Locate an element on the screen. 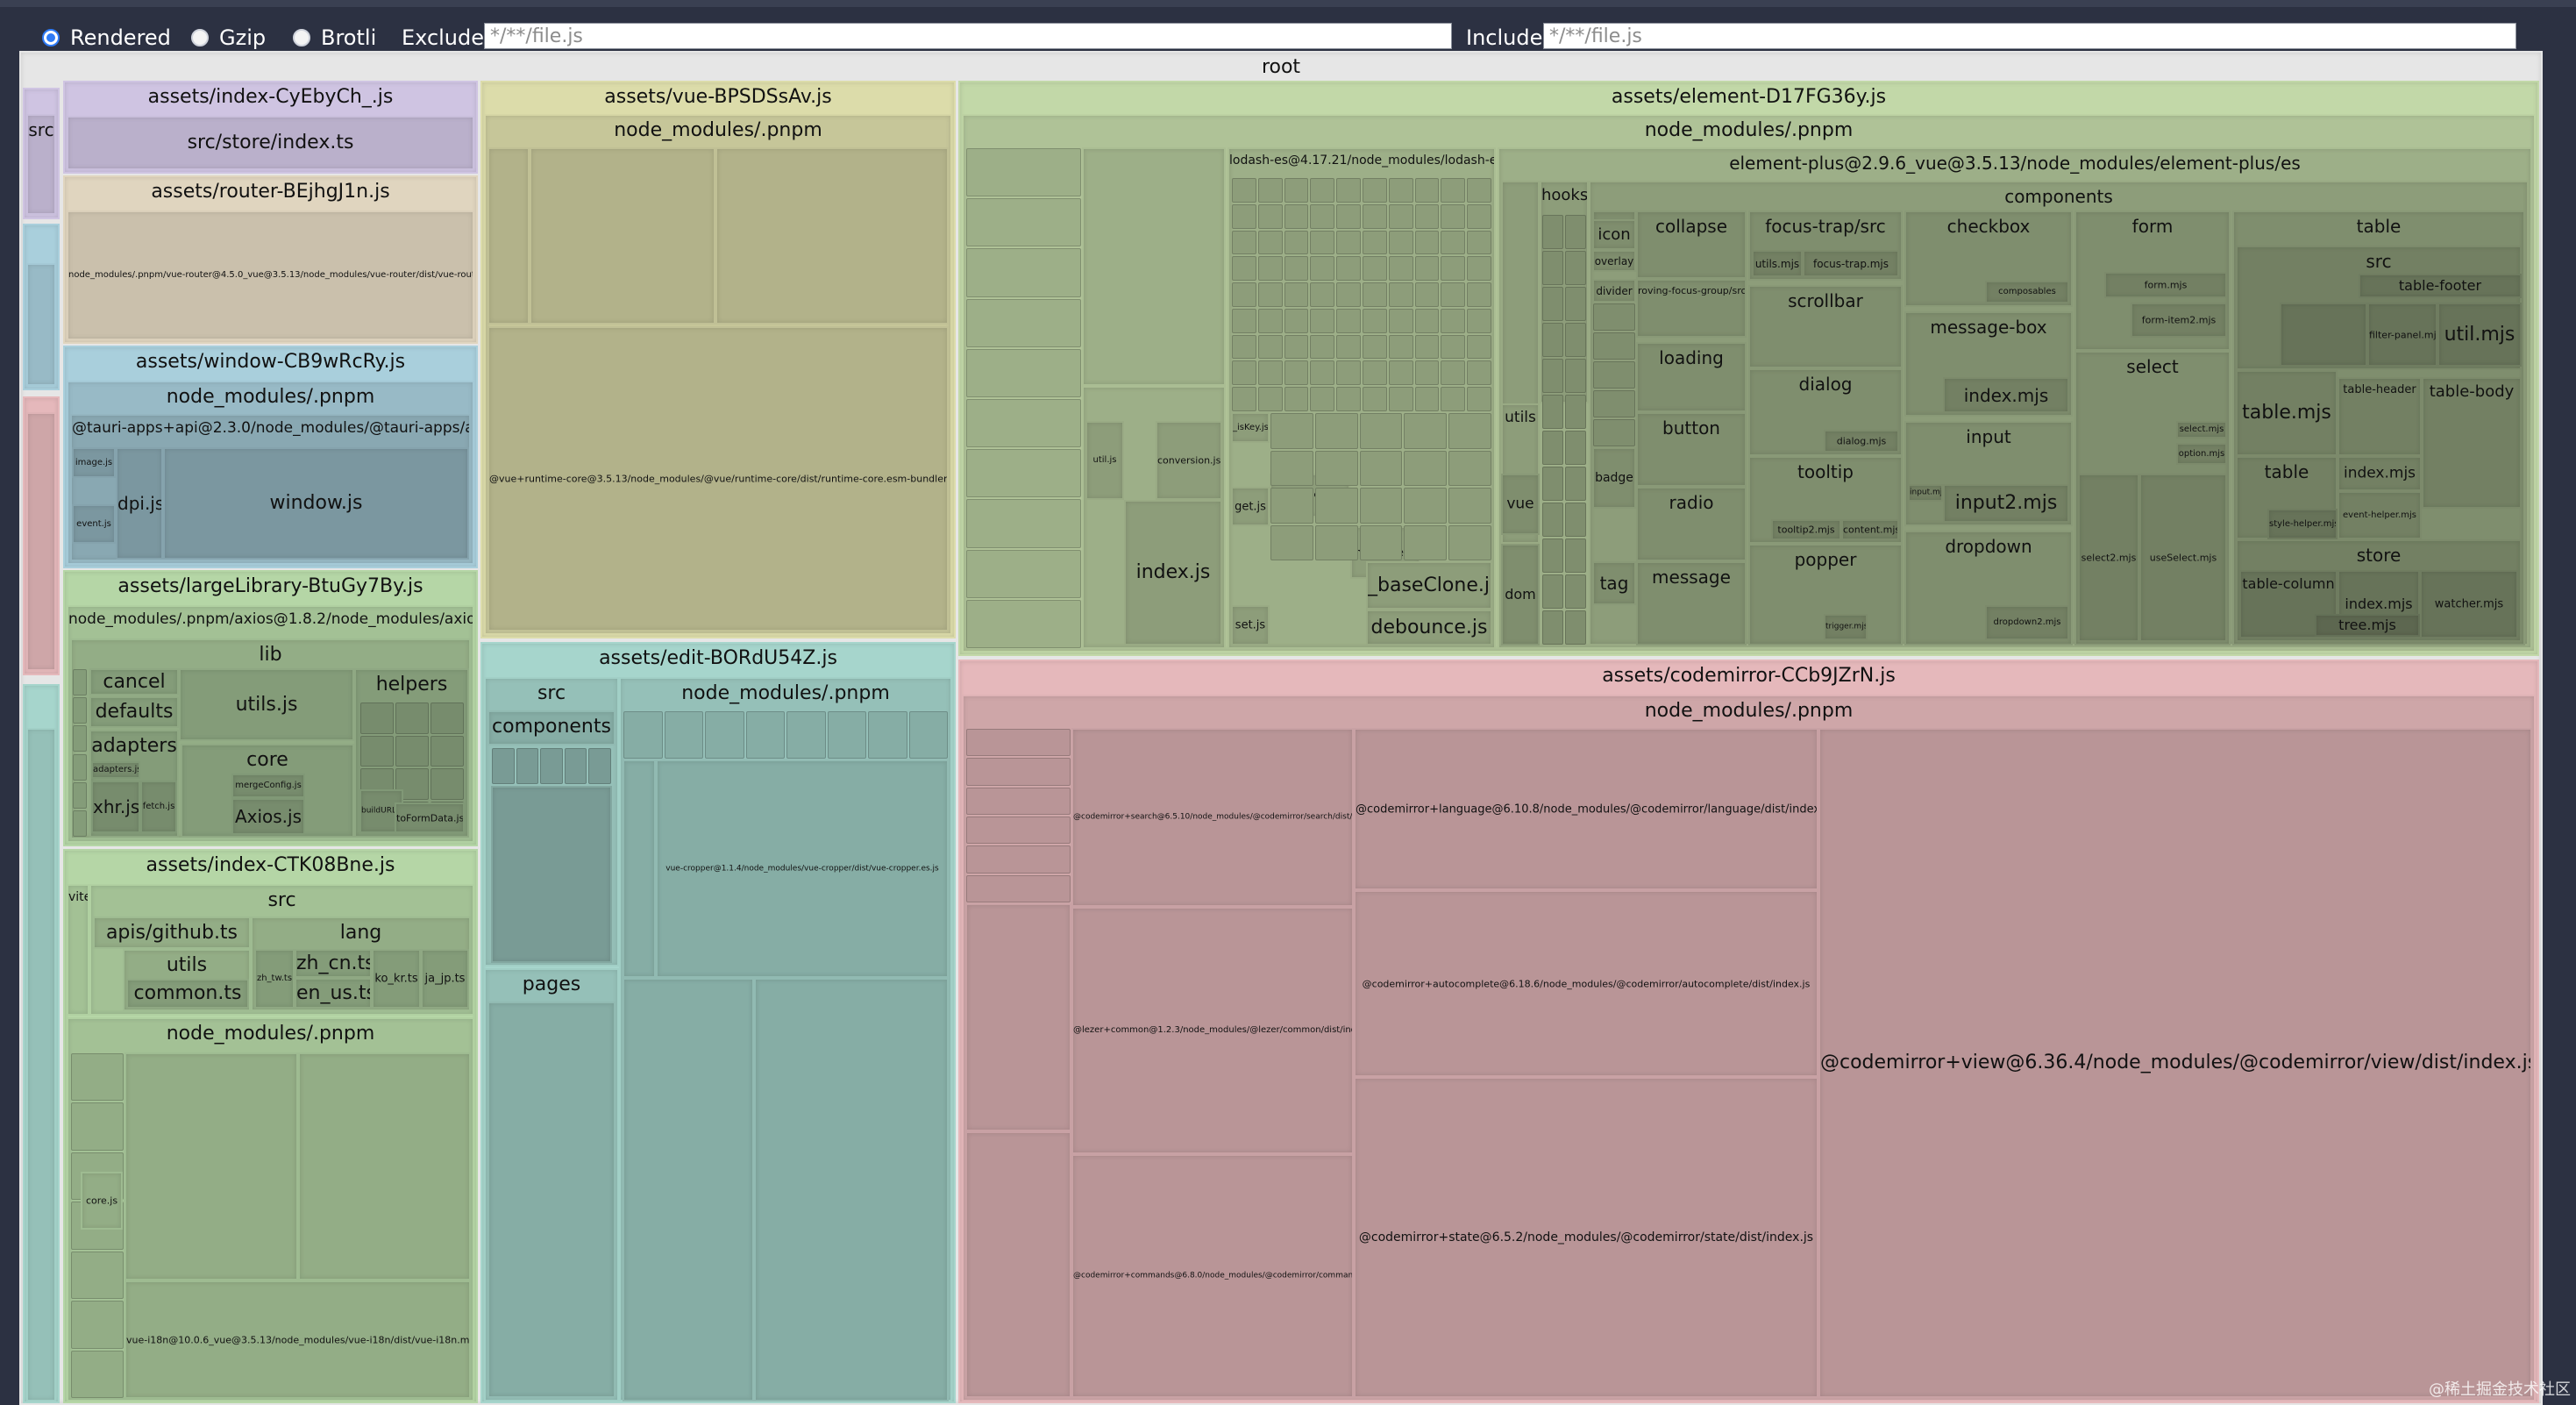  cm-module-a is located at coordinates (1018, 1017).